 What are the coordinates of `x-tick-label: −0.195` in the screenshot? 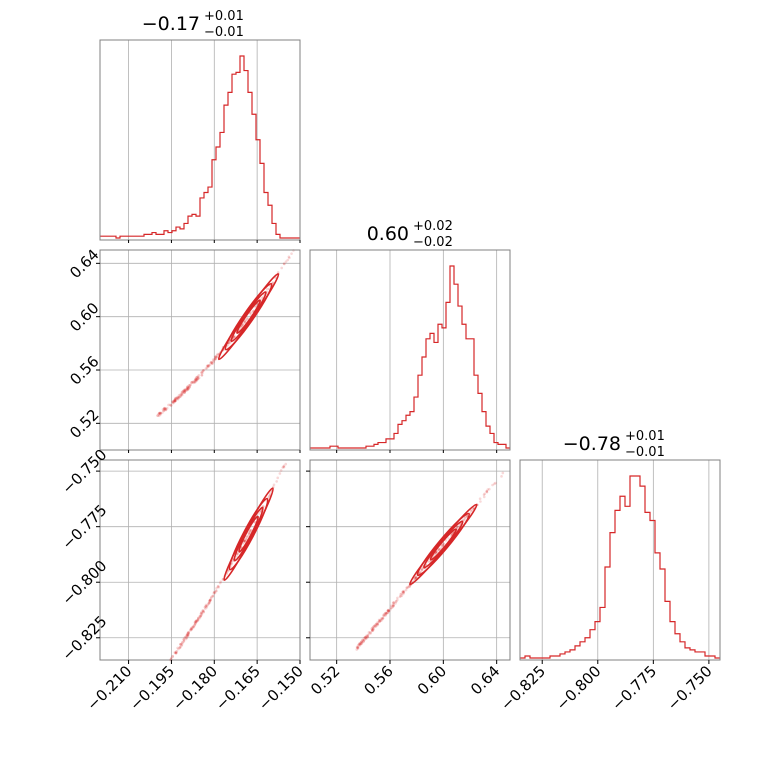 It's located at (152, 688).